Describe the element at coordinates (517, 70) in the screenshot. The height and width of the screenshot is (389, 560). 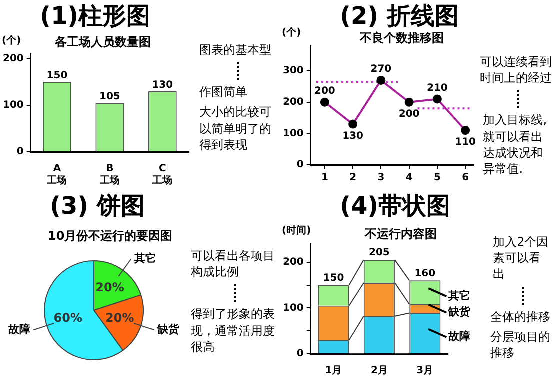
I see `text: 可以连续看到时间上的经过` at that location.